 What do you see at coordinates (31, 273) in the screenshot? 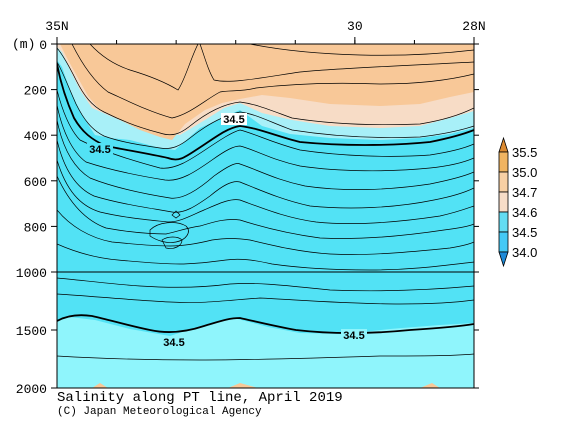
I see `y-tick-label: 1000` at bounding box center [31, 273].